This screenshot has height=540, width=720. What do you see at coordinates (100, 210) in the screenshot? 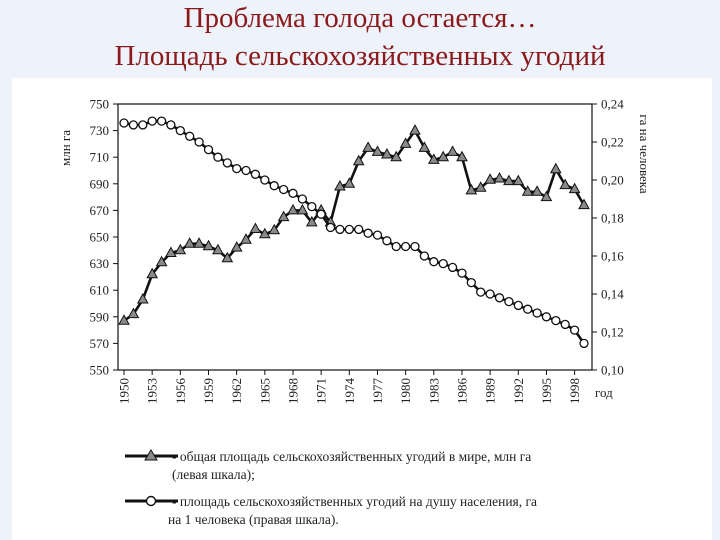
I see `y-left-tick-label: 670` at bounding box center [100, 210].